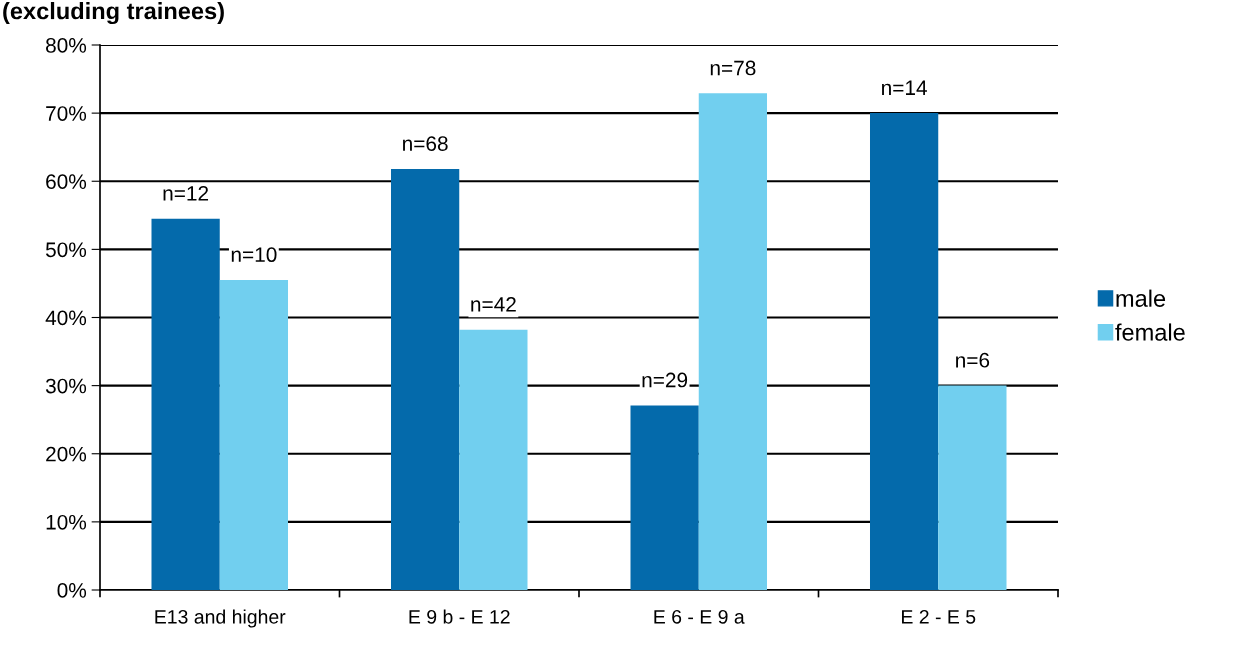 Image resolution: width=1258 pixels, height=650 pixels. Describe the element at coordinates (66, 181) in the screenshot. I see `y-tick-label: 60%` at that location.